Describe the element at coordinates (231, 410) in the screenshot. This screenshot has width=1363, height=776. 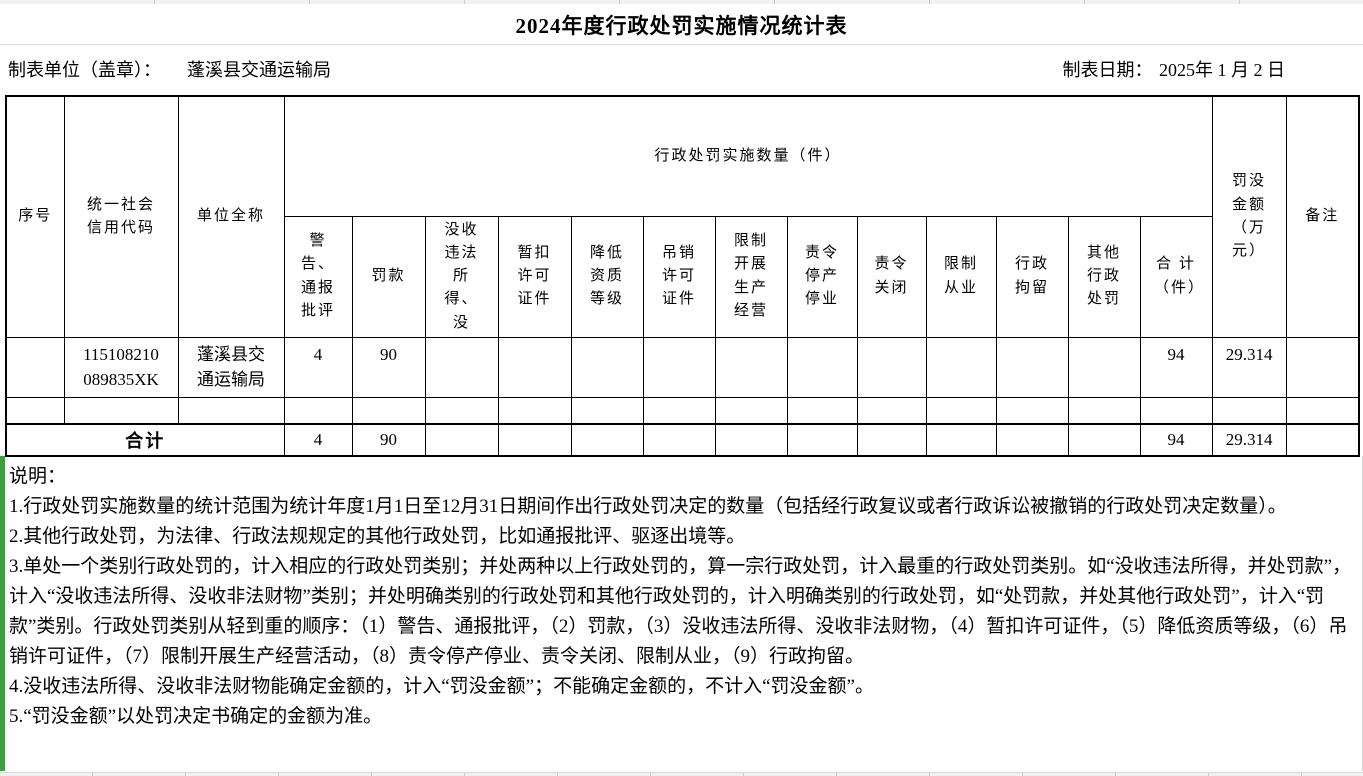
I see `cell-unit-name` at that location.